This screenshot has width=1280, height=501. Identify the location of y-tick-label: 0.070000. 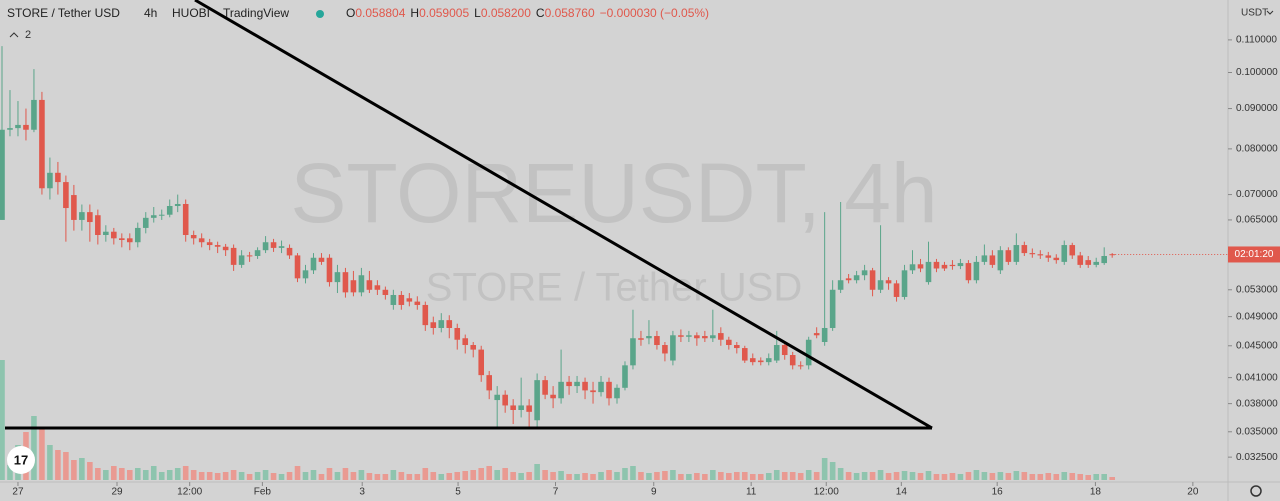
(1257, 194).